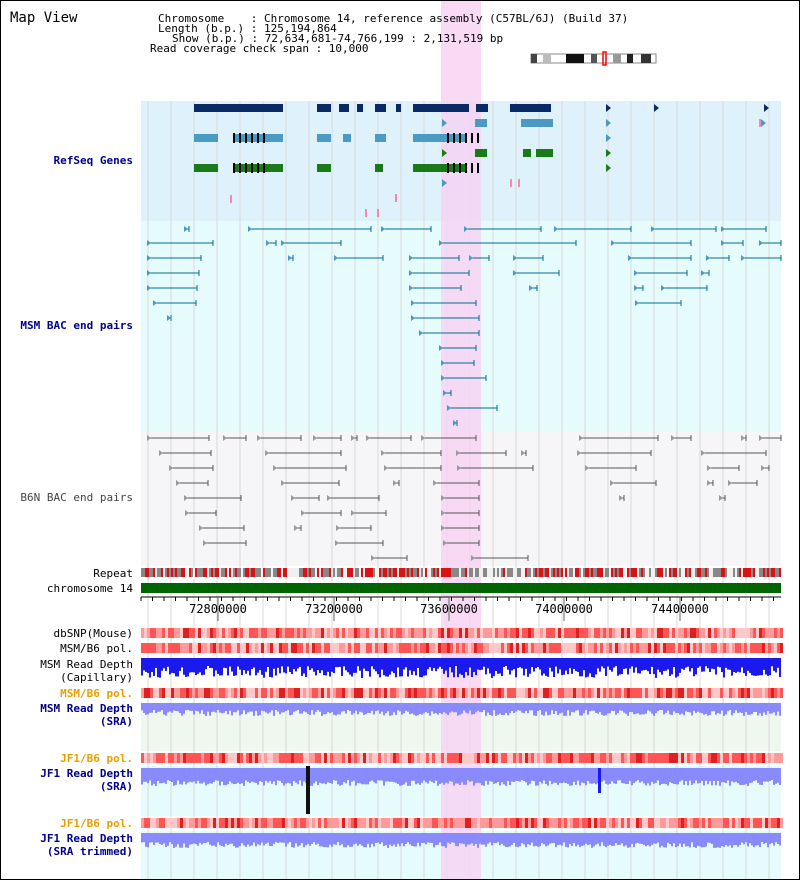  Describe the element at coordinates (86, 671) in the screenshot. I see `track-label-msm-read-capillary: MSM Read Depth (Capillary)` at that location.